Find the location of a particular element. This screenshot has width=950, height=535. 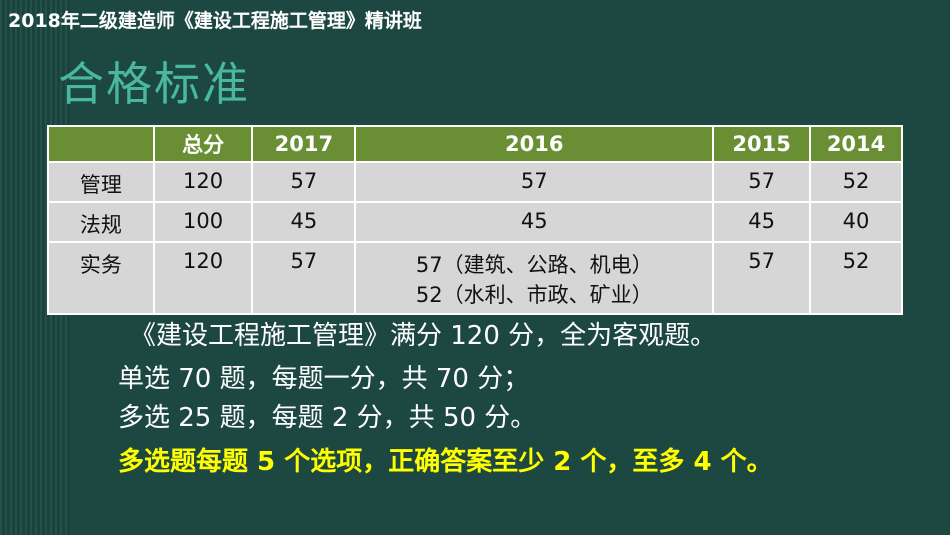

table-row: 法规 100 45 45 45 40 is located at coordinates (475, 222).